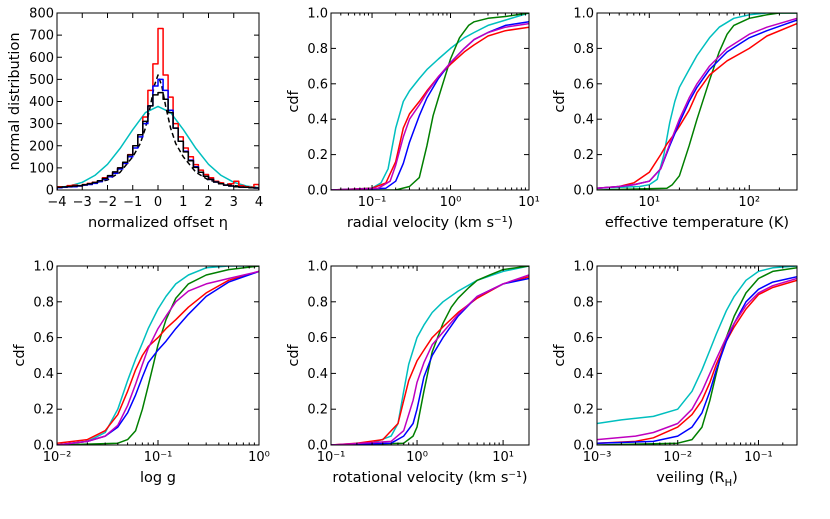  I want to click on series-black-hist, so click(158, 140).